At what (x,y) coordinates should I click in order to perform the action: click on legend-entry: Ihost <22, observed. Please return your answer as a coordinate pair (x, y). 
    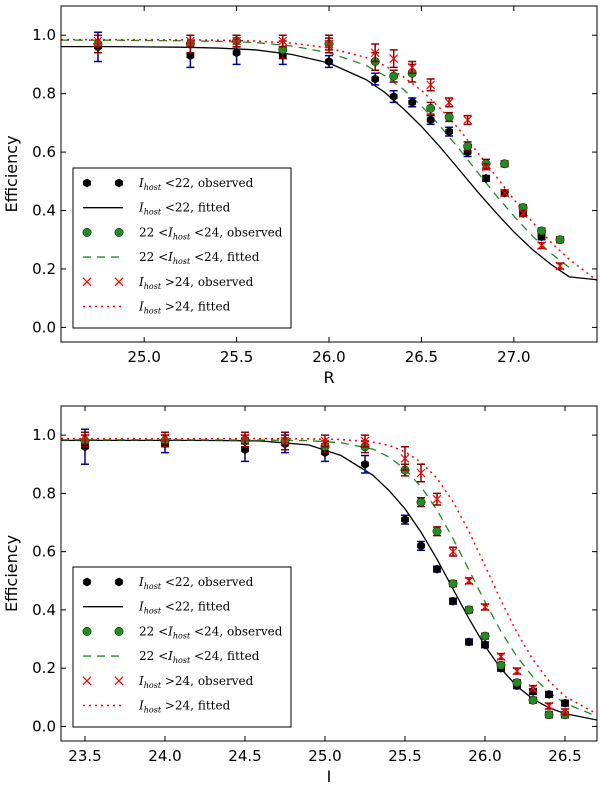
    Looking at the image, I should click on (168, 583).